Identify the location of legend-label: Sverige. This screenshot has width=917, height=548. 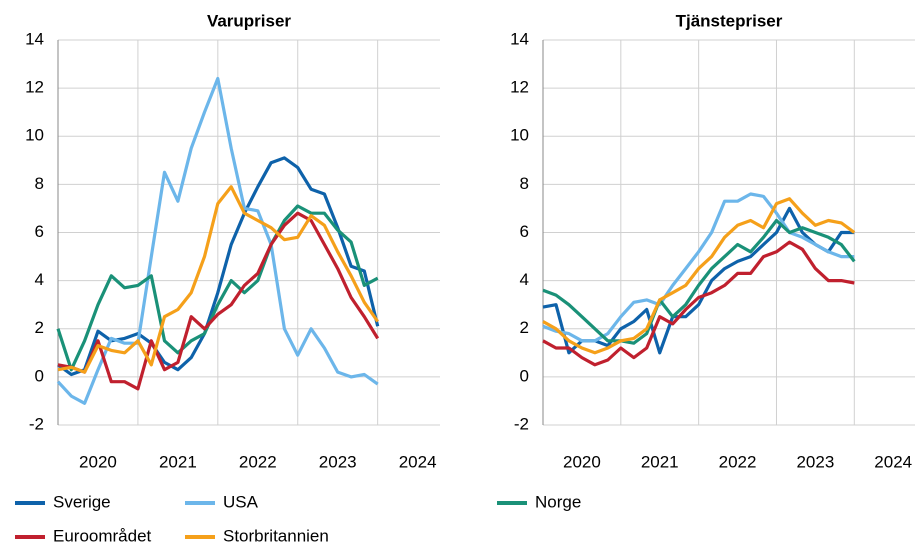
(82, 501).